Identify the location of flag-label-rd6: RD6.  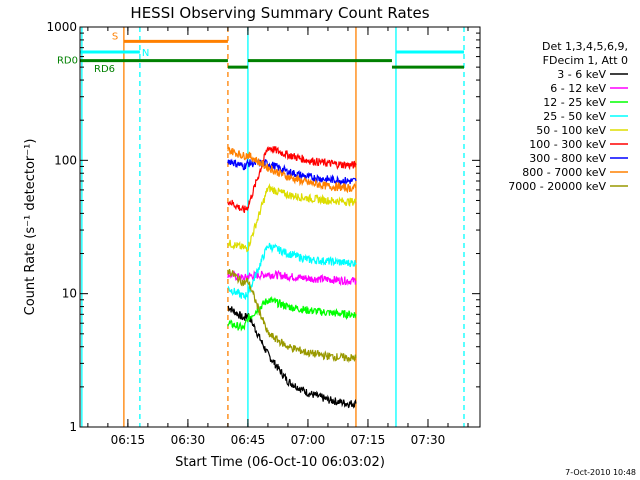
(104, 69).